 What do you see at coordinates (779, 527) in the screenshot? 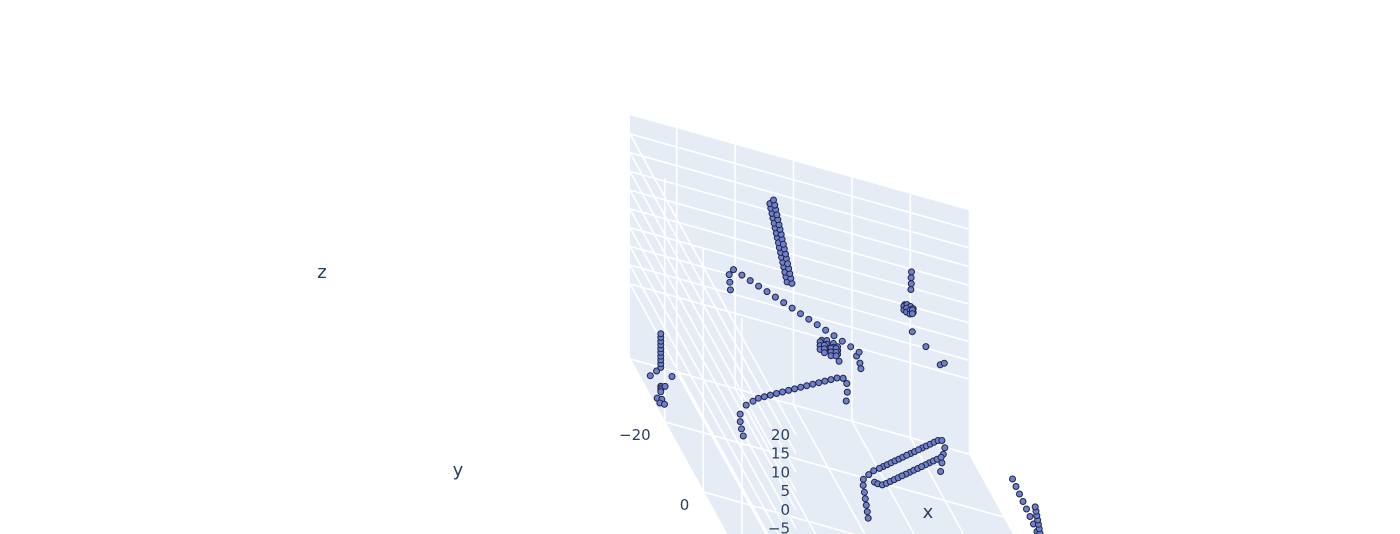
I see `z-tick-label: −5` at bounding box center [779, 527].